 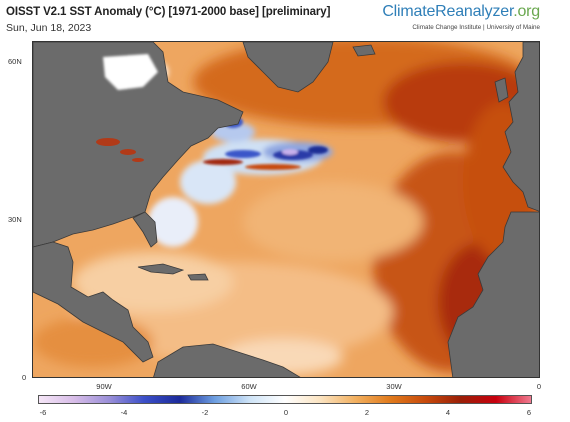 I want to click on lon-label-0: 0, so click(x=539, y=386).